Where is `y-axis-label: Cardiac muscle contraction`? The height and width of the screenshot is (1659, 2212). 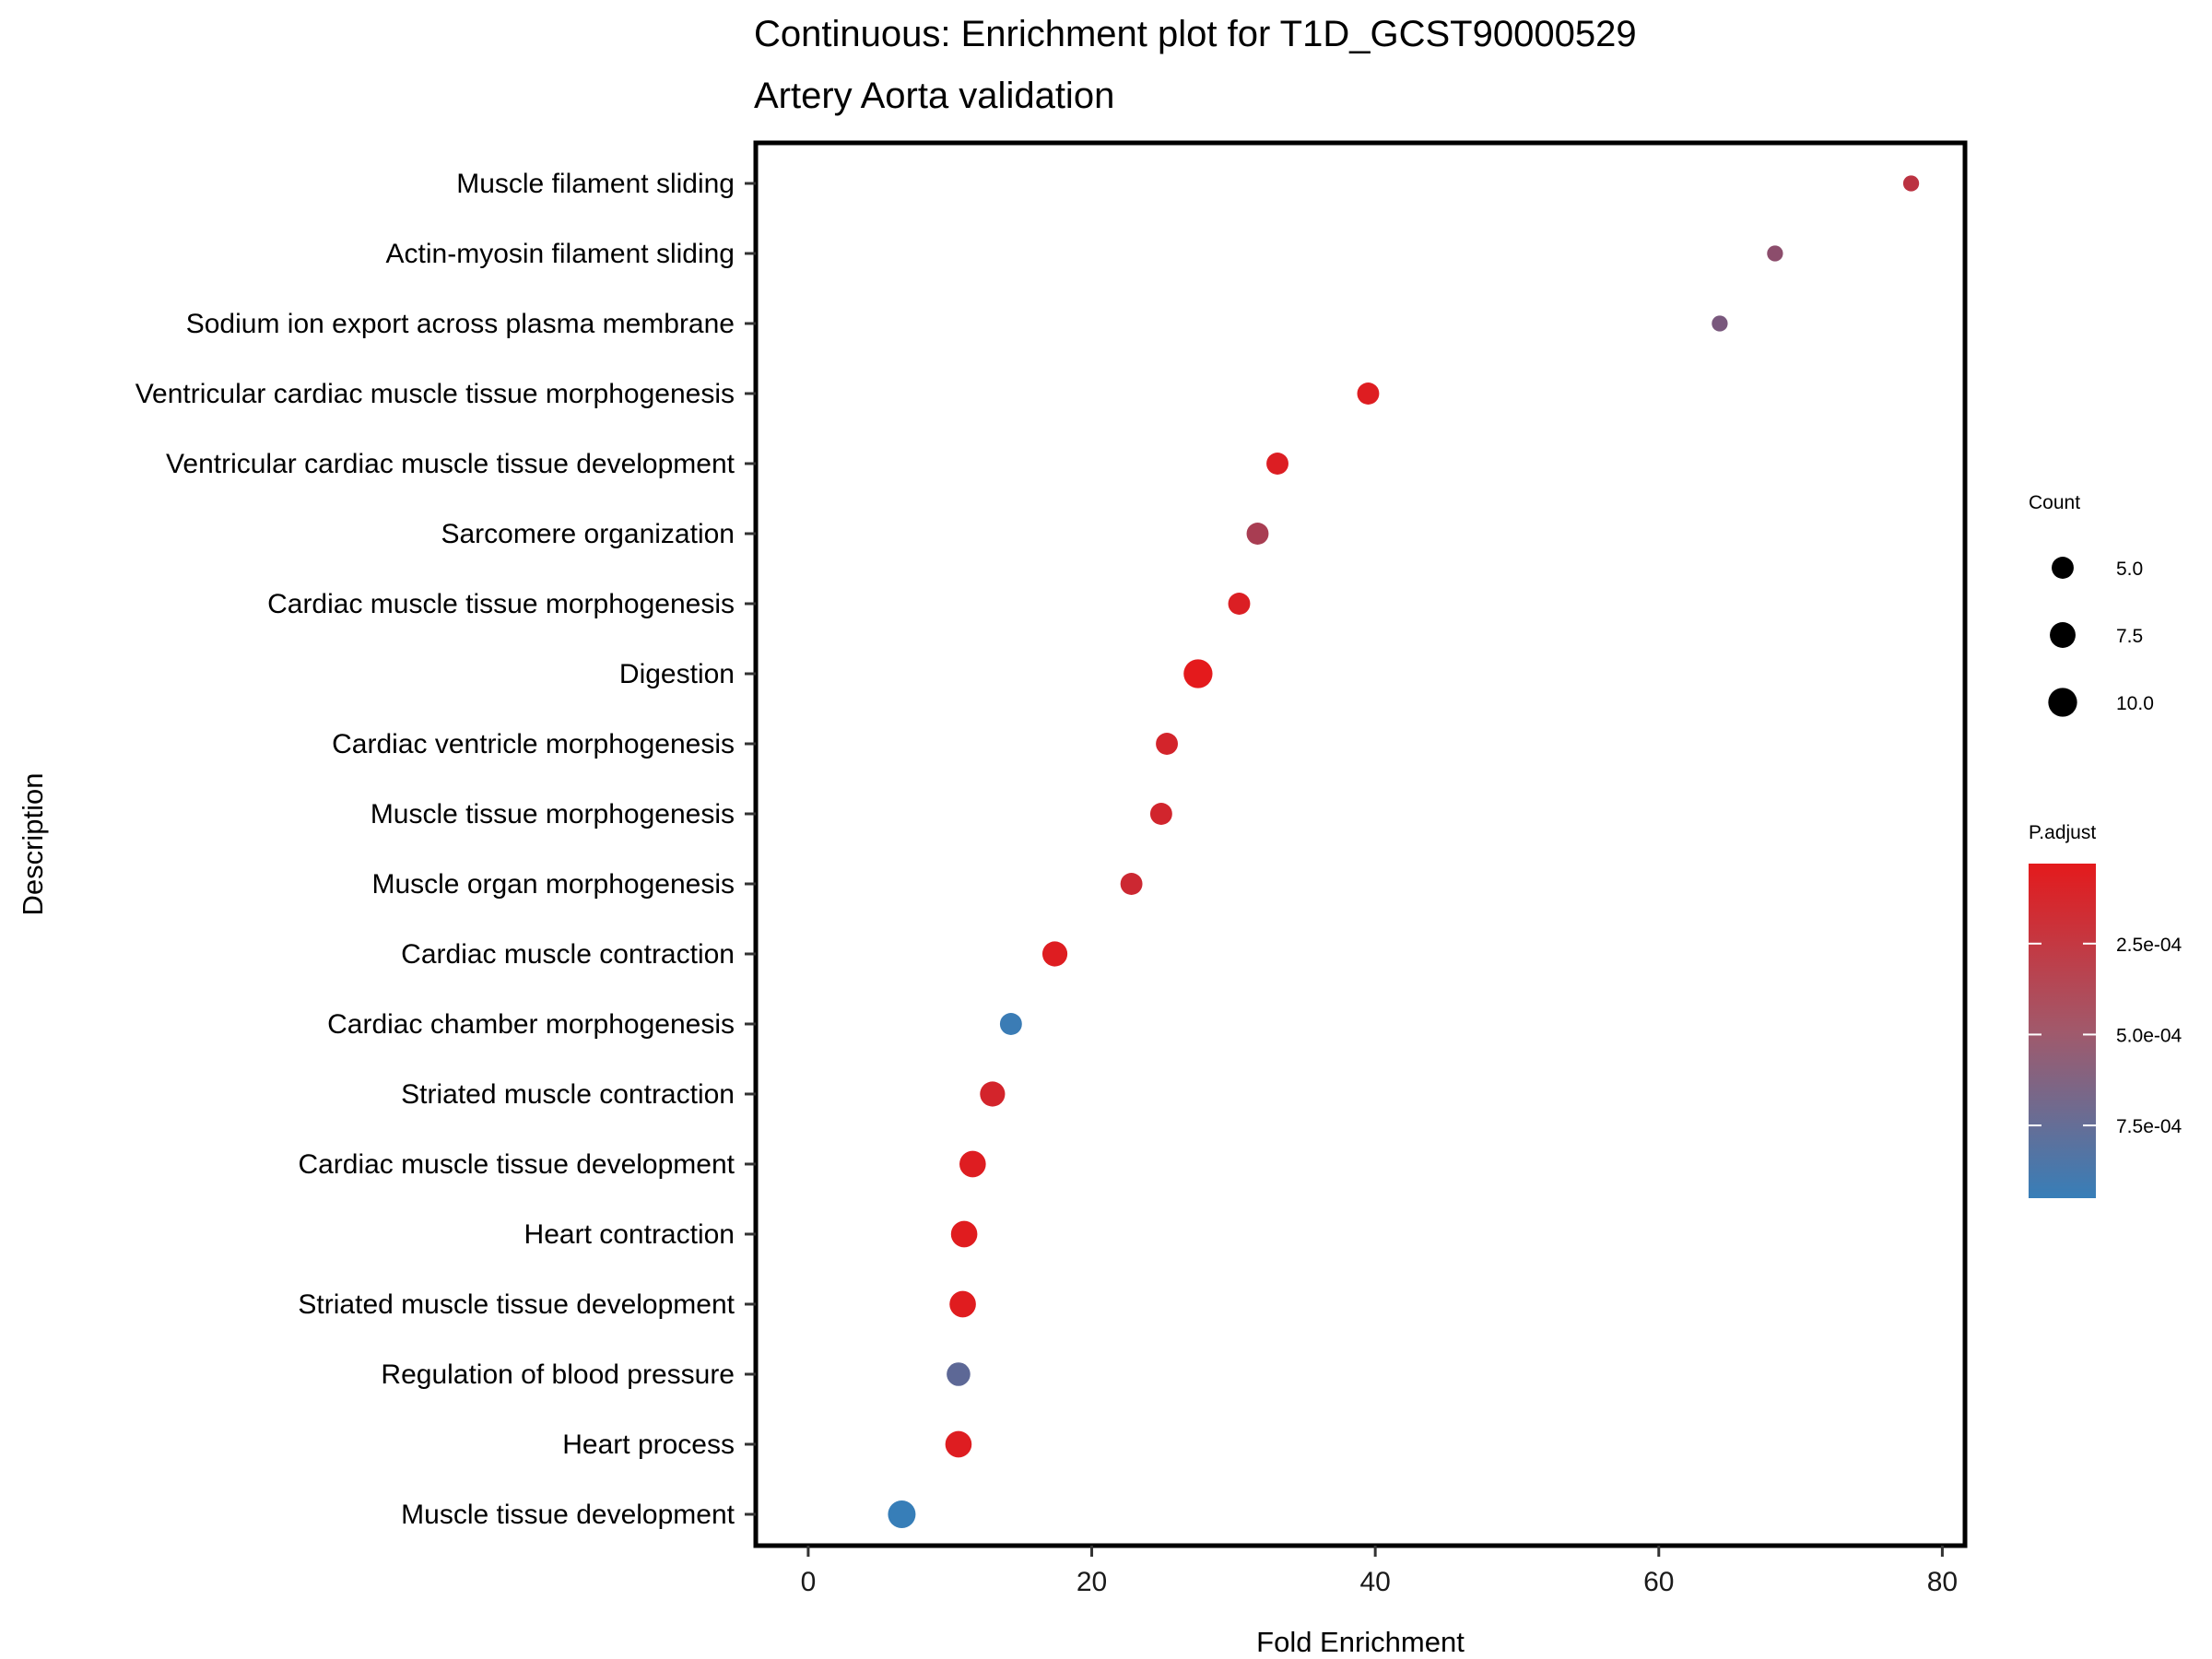 y-axis-label: Cardiac muscle contraction is located at coordinates (568, 954).